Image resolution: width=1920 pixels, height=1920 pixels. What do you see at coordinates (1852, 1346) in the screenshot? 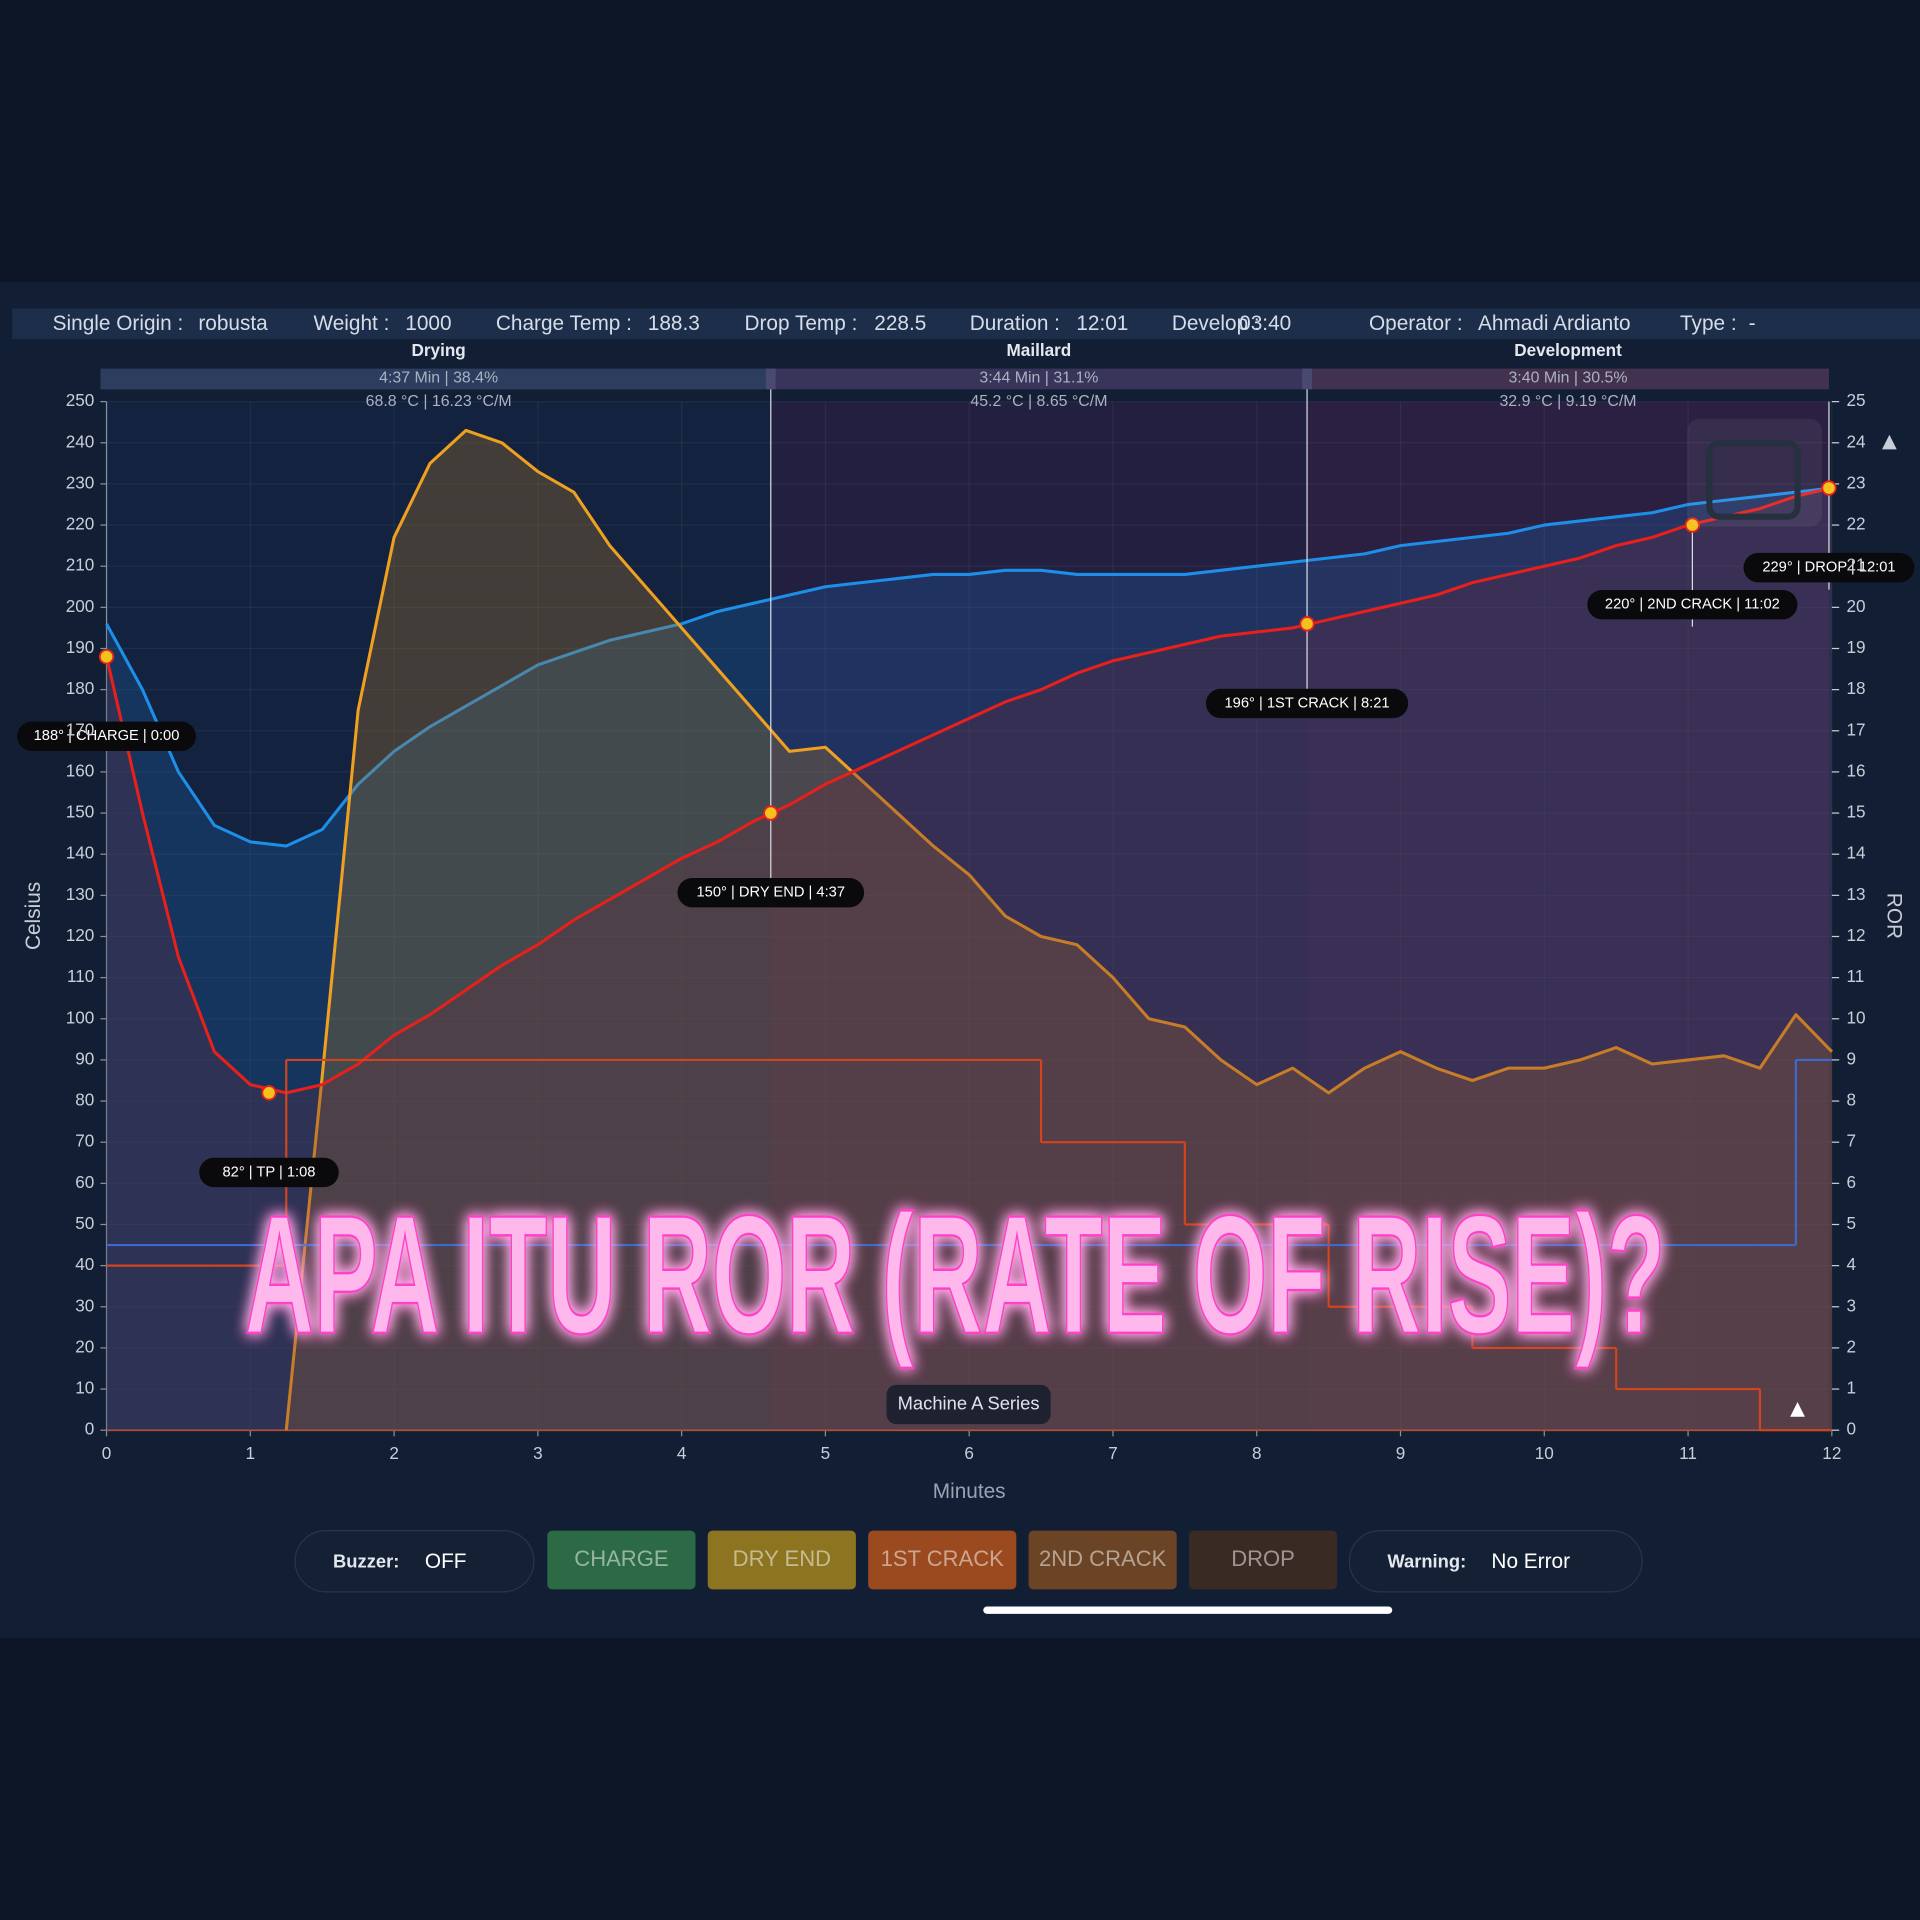
I see `y2-tick-label: 2` at bounding box center [1852, 1346].